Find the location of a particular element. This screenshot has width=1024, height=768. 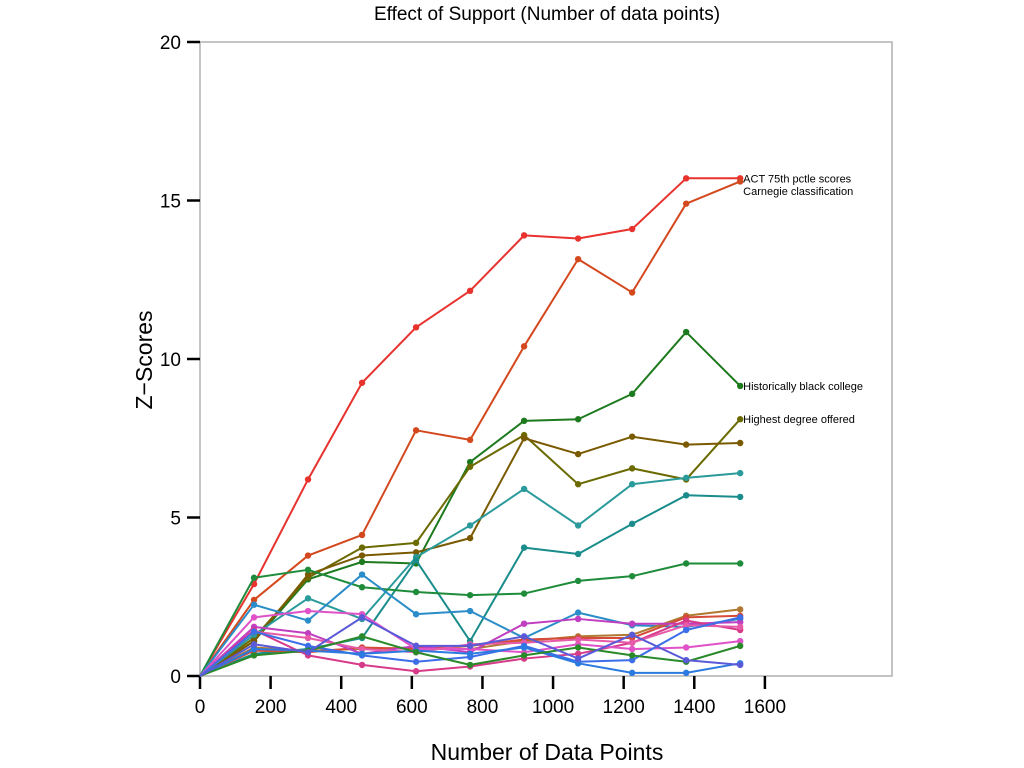

y-tick-label: 5 is located at coordinates (175, 519).